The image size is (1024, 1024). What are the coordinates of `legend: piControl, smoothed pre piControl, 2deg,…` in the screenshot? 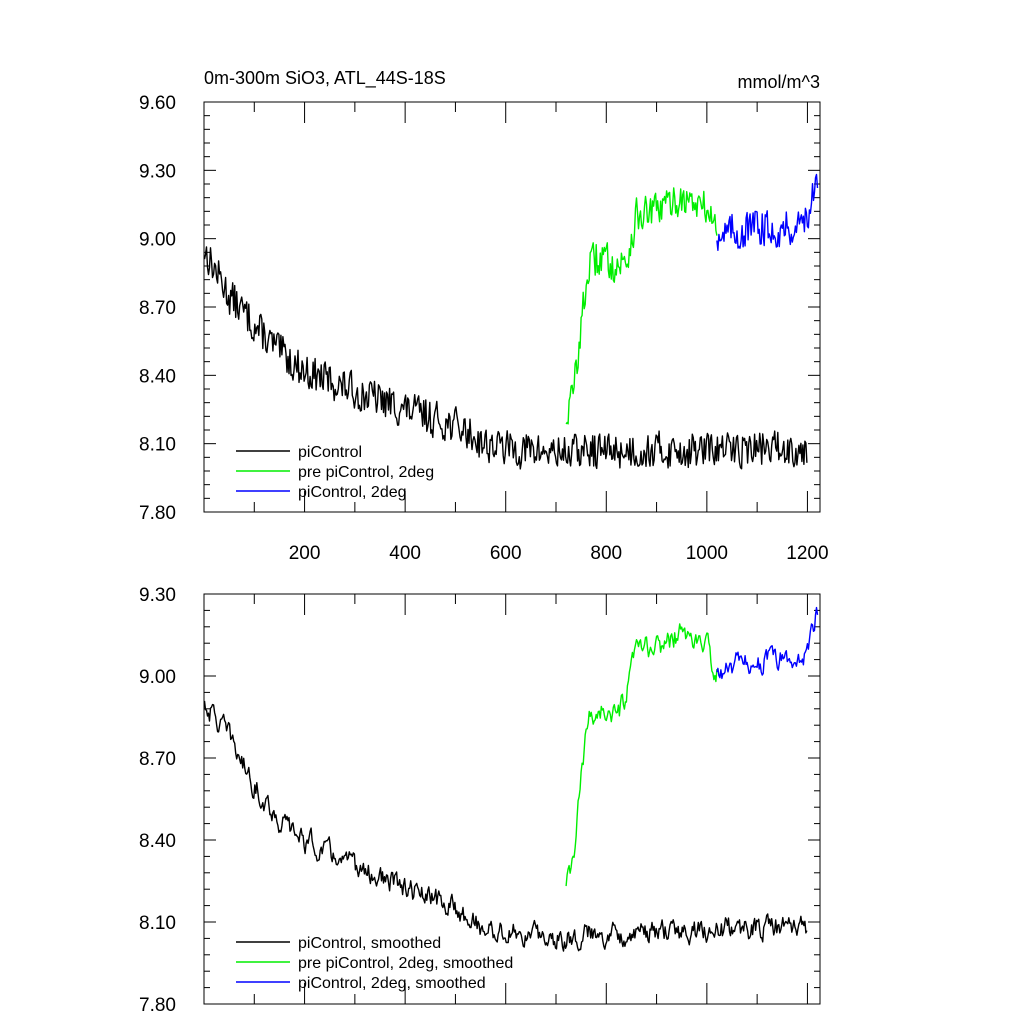 It's located at (374, 963).